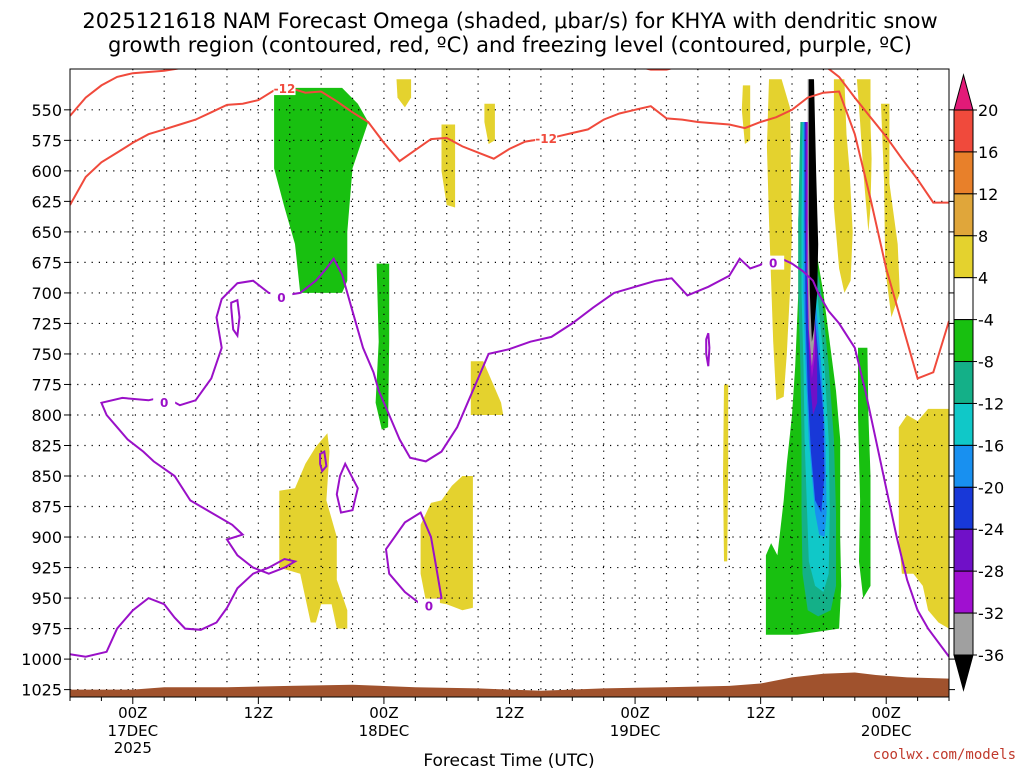 The width and height of the screenshot is (1024, 768). What do you see at coordinates (46, 171) in the screenshot?
I see `y-tick-label: 600` at bounding box center [46, 171].